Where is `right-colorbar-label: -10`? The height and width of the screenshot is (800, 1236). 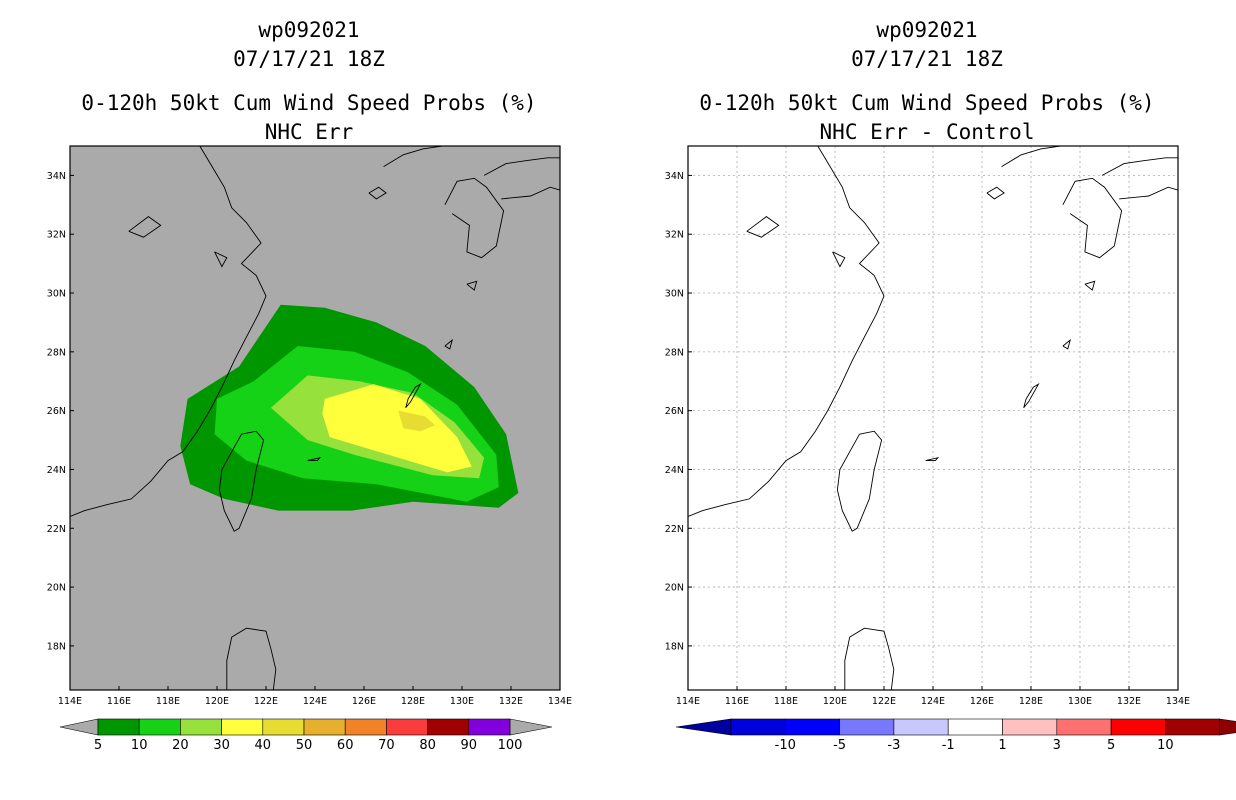
right-colorbar-label: -10 is located at coordinates (785, 745).